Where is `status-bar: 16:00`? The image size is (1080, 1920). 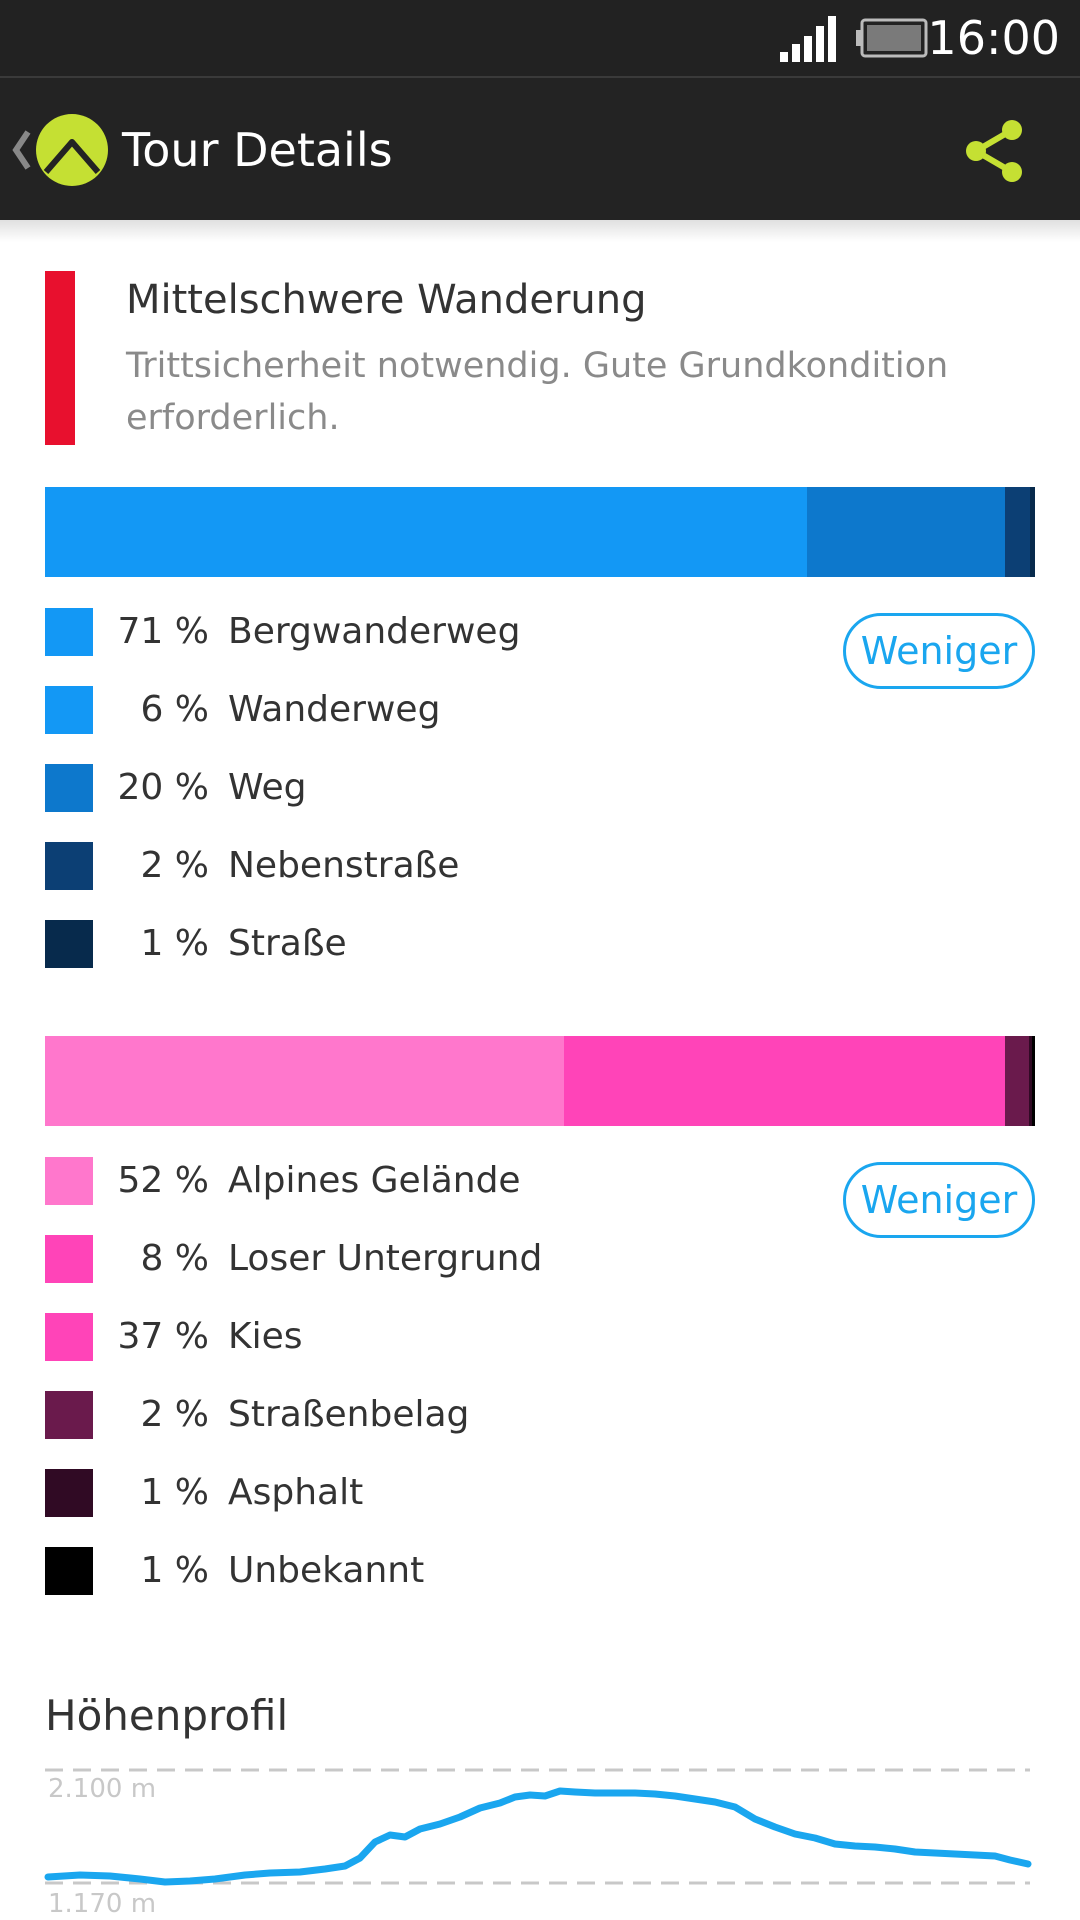 status-bar: 16:00 is located at coordinates (540, 38).